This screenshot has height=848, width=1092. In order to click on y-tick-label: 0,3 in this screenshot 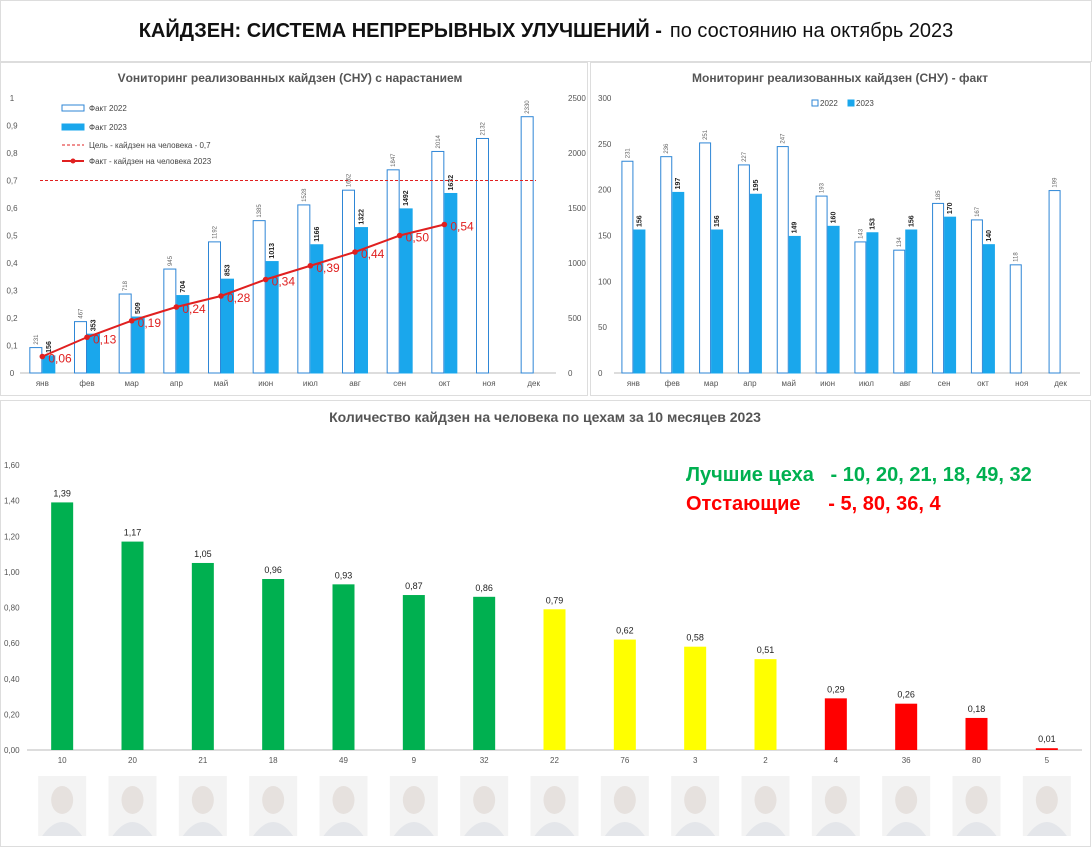, I will do `click(12, 291)`.